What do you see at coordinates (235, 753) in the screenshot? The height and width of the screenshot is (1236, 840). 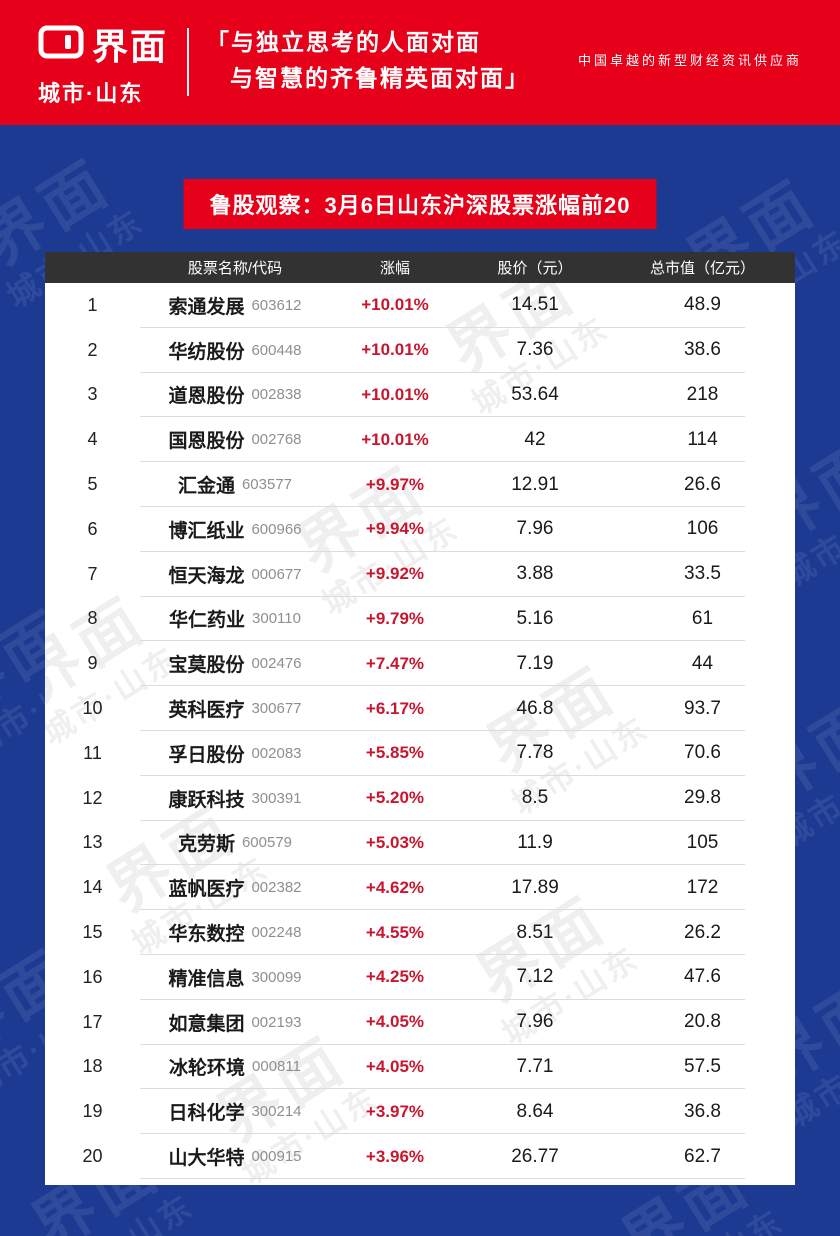 I see `name-cell: 孚日股份 002083` at bounding box center [235, 753].